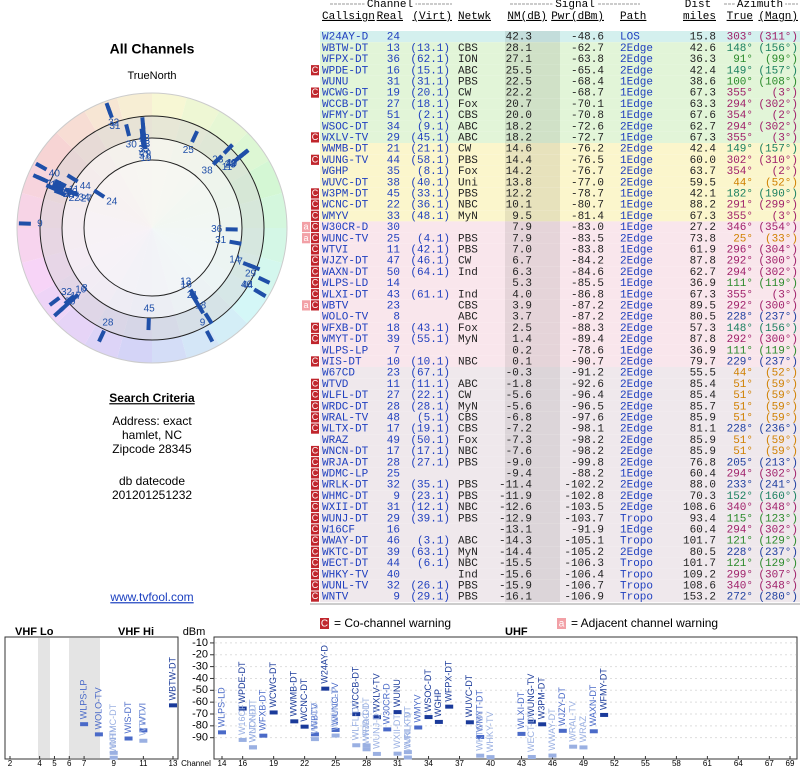 The height and width of the screenshot is (768, 800). What do you see at coordinates (132, 144) in the screenshot?
I see `polar-channel-label: 30` at bounding box center [132, 144].